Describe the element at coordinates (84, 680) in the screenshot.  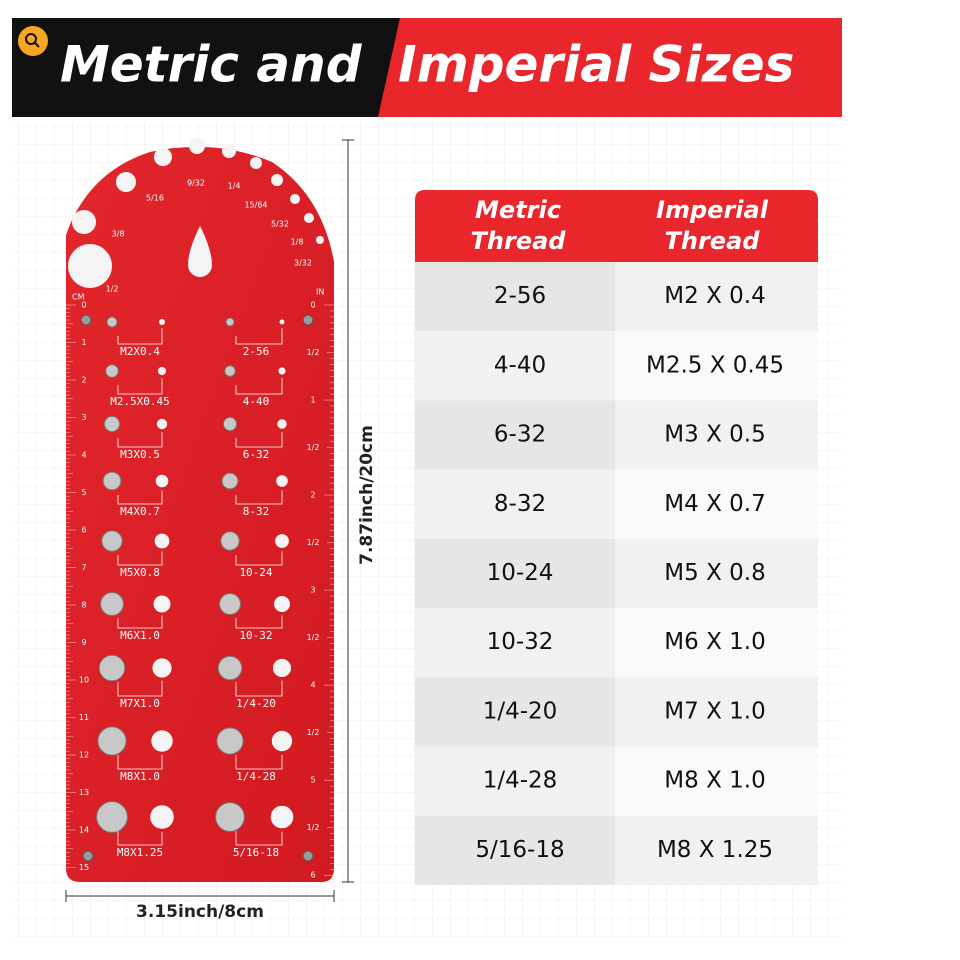
I see `cm-number: 10` at that location.